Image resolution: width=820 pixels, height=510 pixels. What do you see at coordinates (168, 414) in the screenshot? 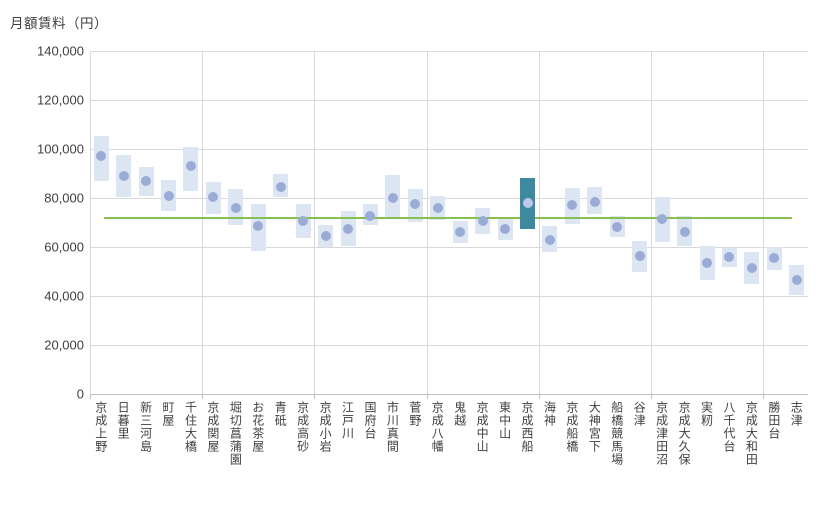
I see `x-category-label: 町屋` at bounding box center [168, 414].